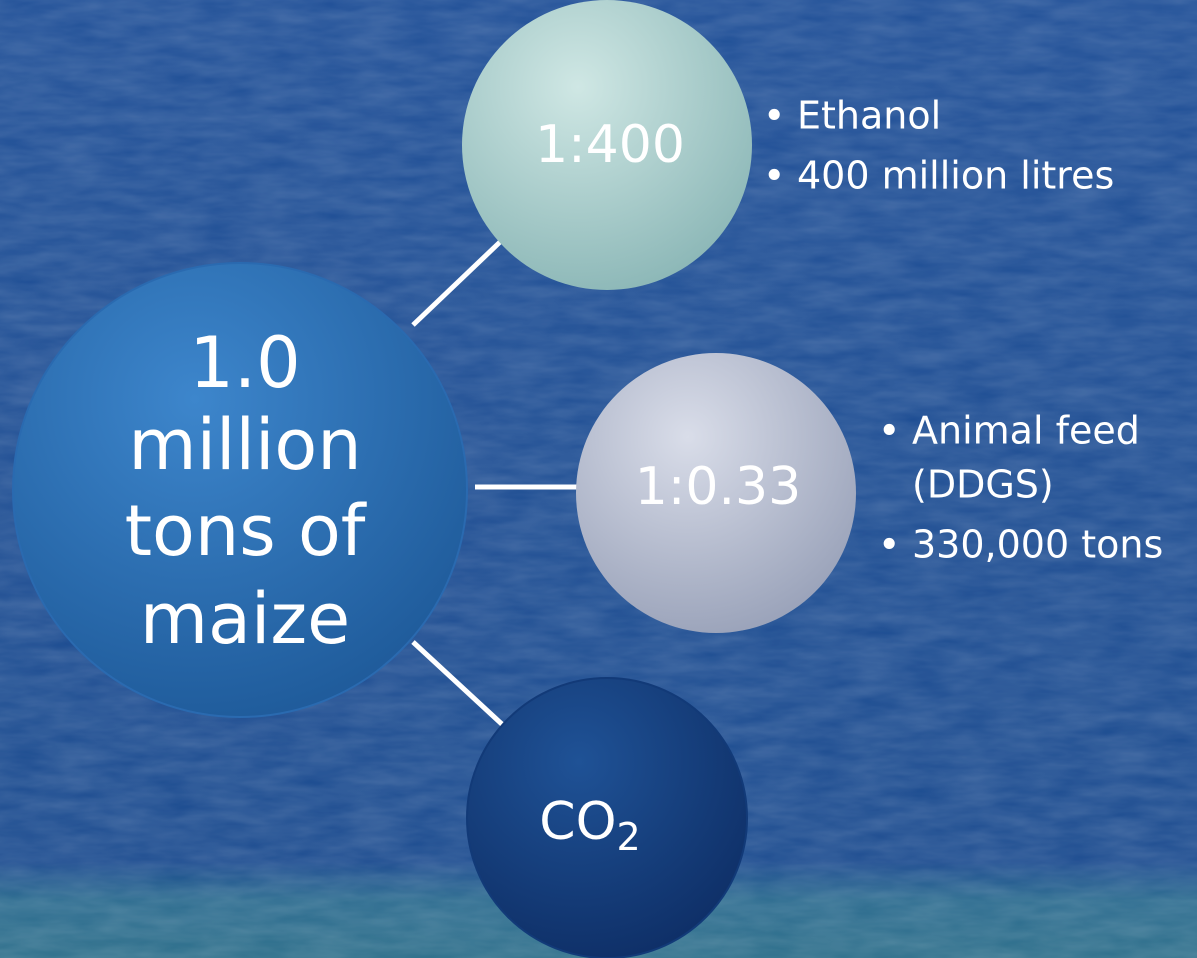  What do you see at coordinates (1026, 431) in the screenshot?
I see `bullet-text: Animal feed` at bounding box center [1026, 431].